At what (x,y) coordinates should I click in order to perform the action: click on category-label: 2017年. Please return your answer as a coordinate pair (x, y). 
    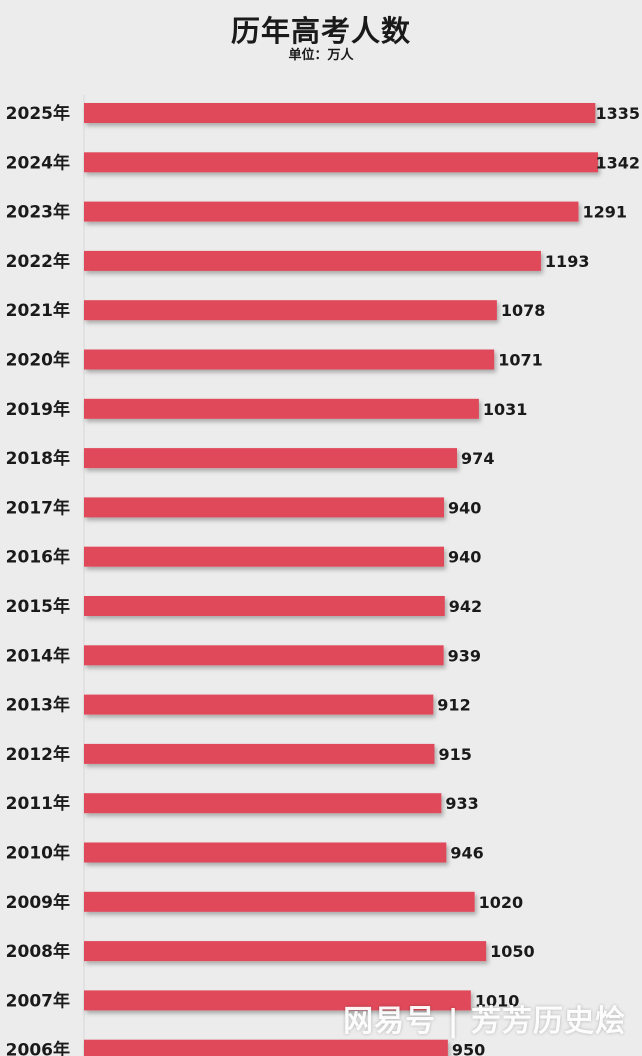
    Looking at the image, I should click on (38, 507).